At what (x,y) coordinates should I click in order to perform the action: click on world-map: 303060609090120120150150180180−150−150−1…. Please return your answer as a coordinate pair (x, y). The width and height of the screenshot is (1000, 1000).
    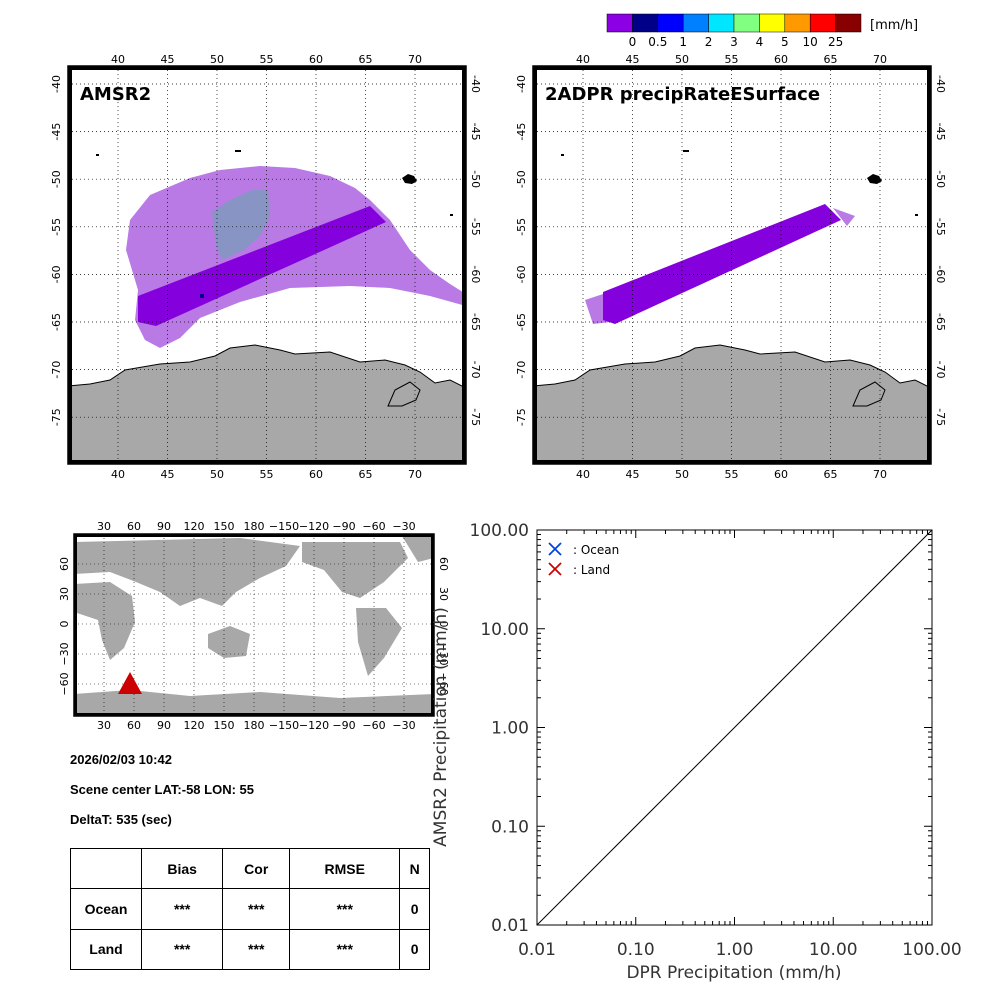
    Looking at the image, I should click on (254, 626).